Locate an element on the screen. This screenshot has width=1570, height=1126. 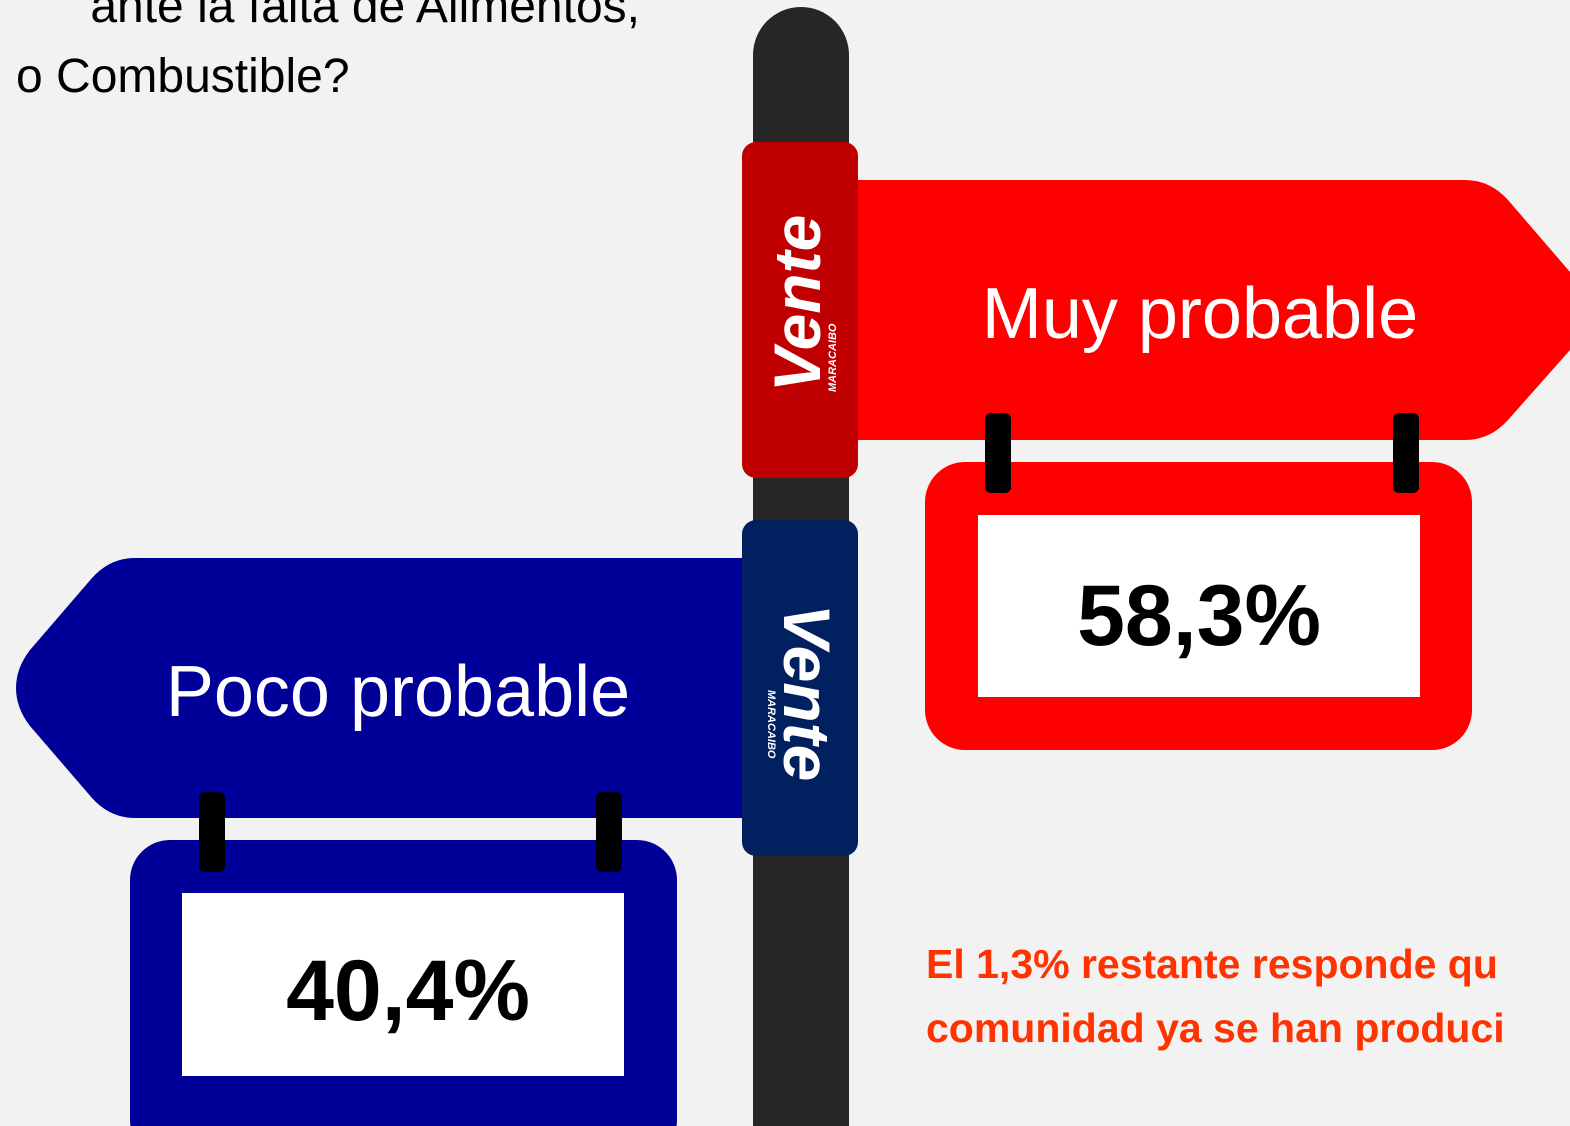
sign-label: Muy probable is located at coordinates (1200, 314).